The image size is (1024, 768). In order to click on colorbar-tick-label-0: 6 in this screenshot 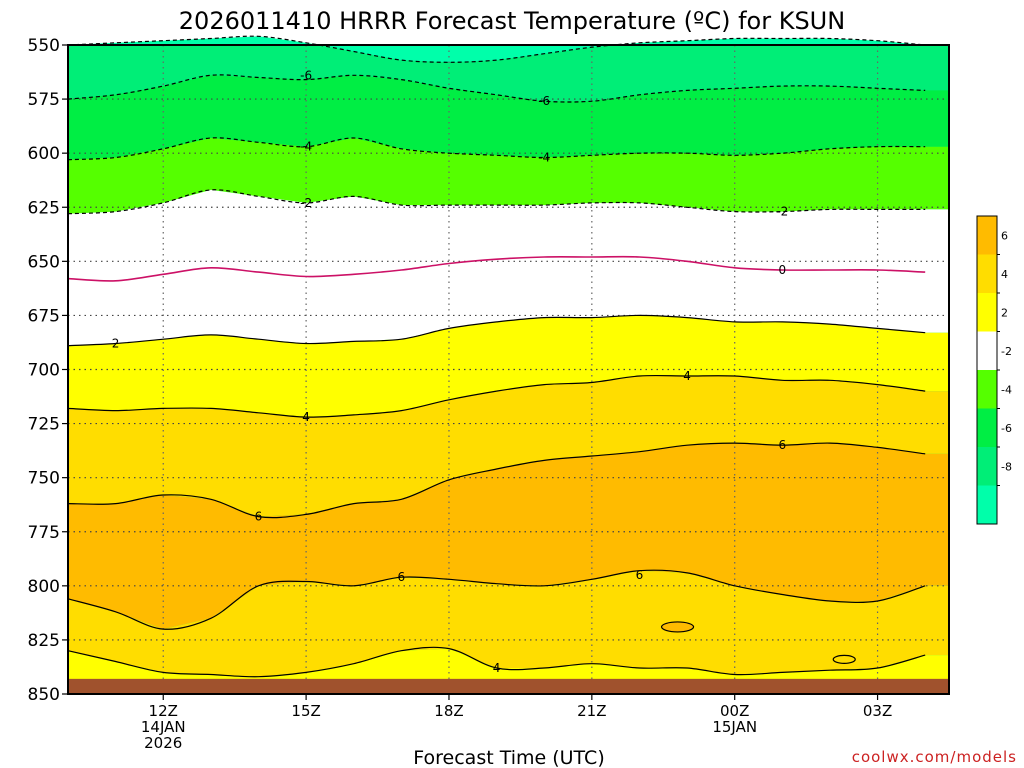, I will do `click(1004, 236)`.